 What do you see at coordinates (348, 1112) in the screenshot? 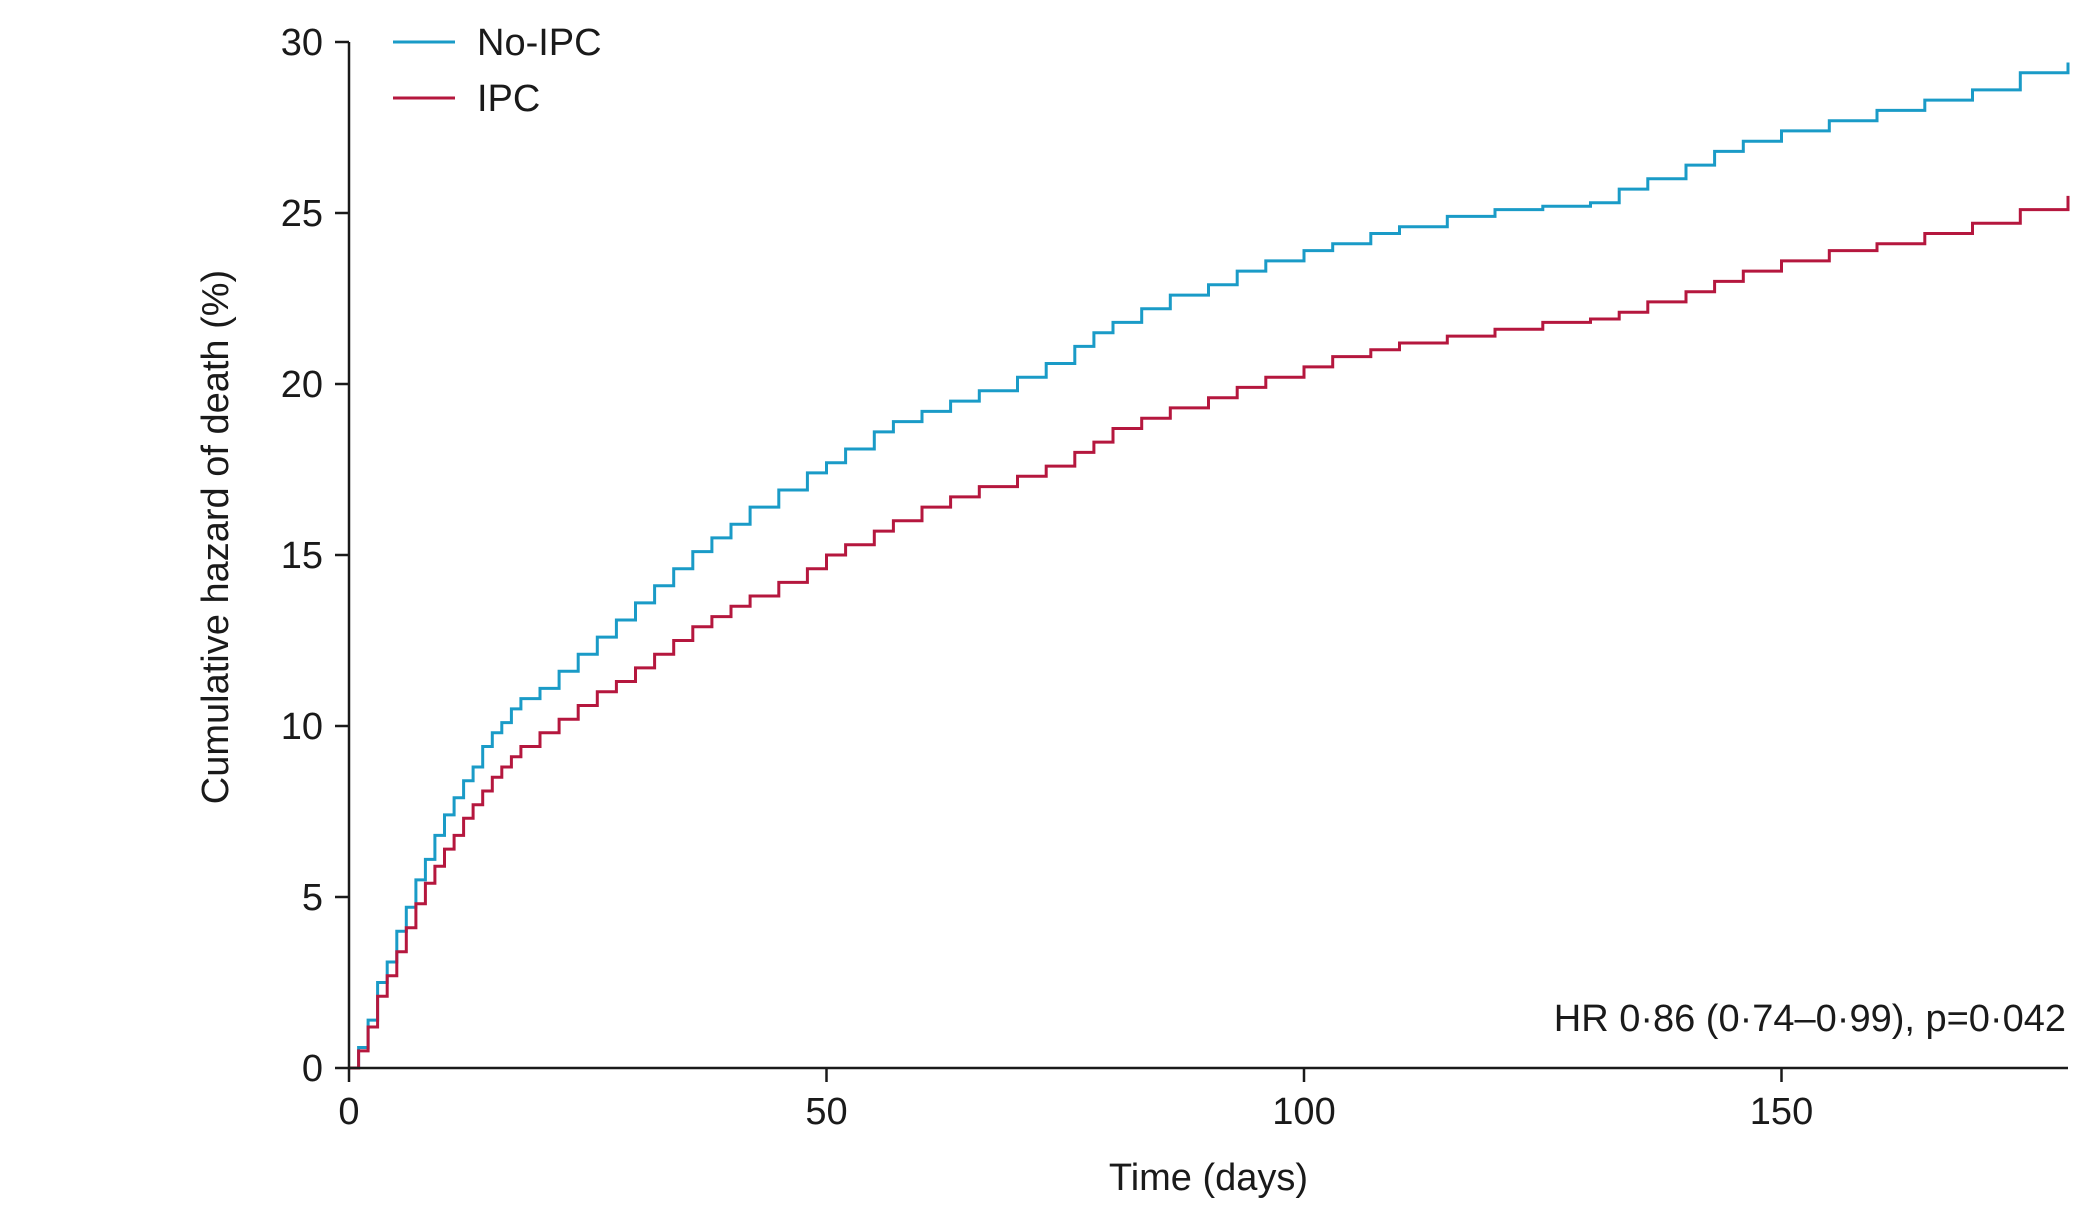
I see `x-tick-label: 0` at bounding box center [348, 1112].